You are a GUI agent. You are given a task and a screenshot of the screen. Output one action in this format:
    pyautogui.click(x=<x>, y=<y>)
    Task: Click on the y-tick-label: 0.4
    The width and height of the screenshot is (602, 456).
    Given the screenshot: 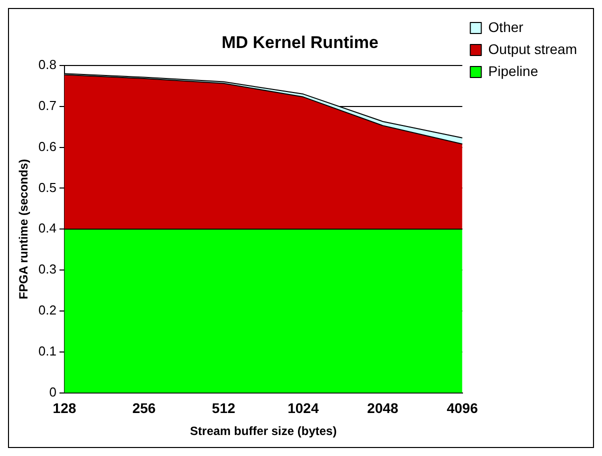 What is the action you would take?
    pyautogui.click(x=47, y=228)
    